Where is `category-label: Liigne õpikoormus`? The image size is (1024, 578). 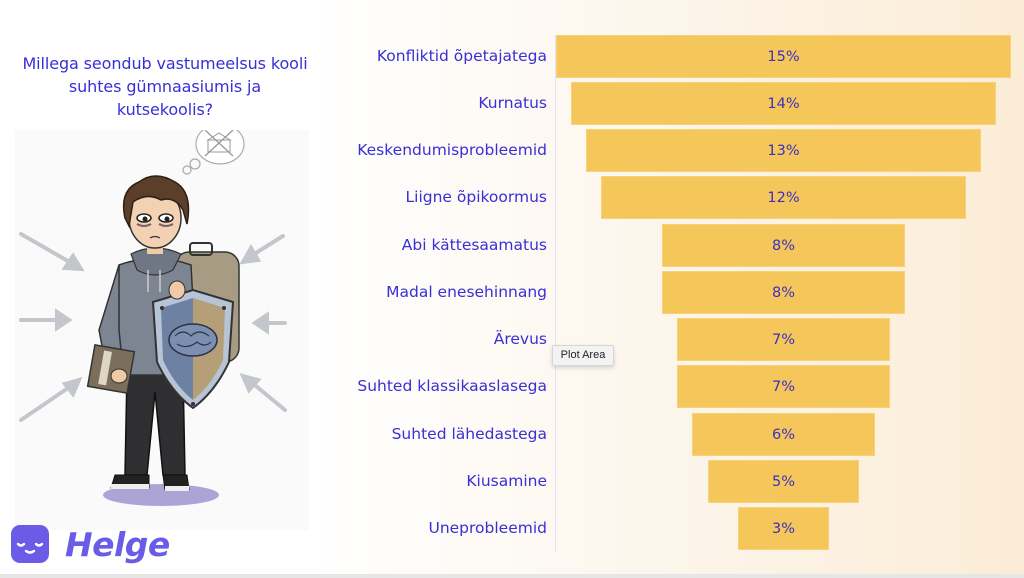
category-label: Liigne õpikoormus is located at coordinates (476, 197).